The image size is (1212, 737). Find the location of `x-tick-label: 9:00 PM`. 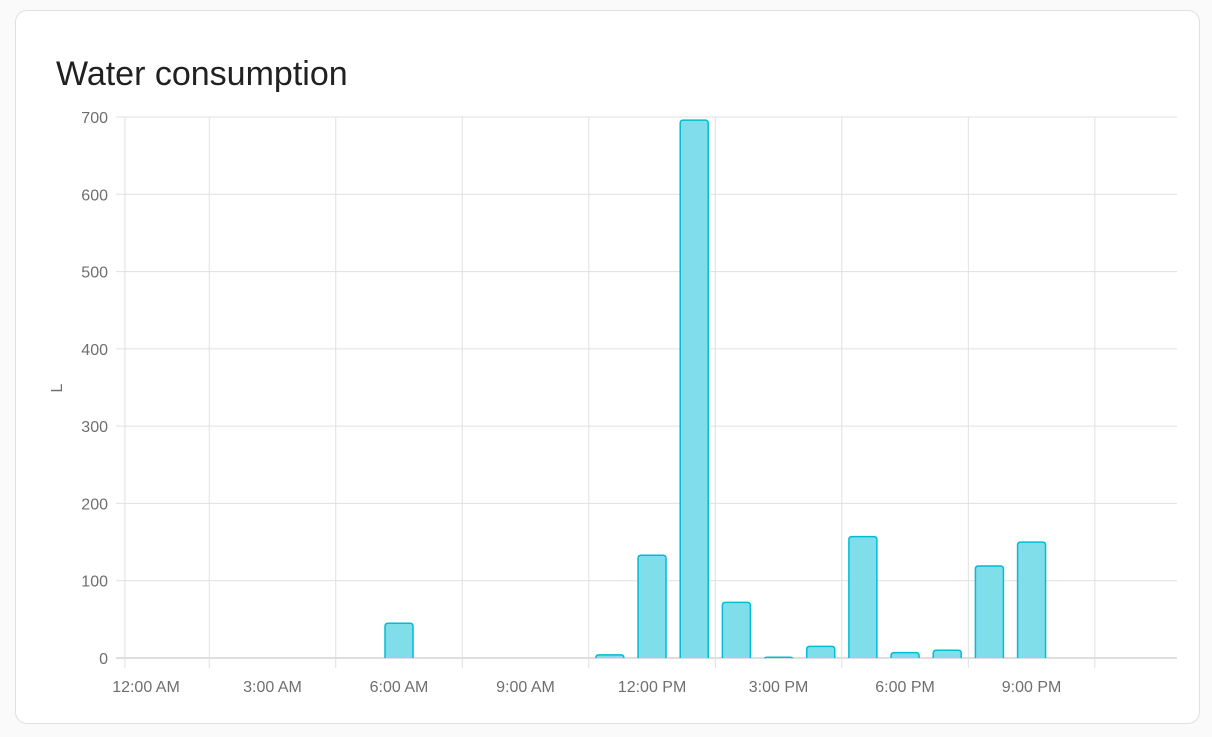

x-tick-label: 9:00 PM is located at coordinates (1032, 687).